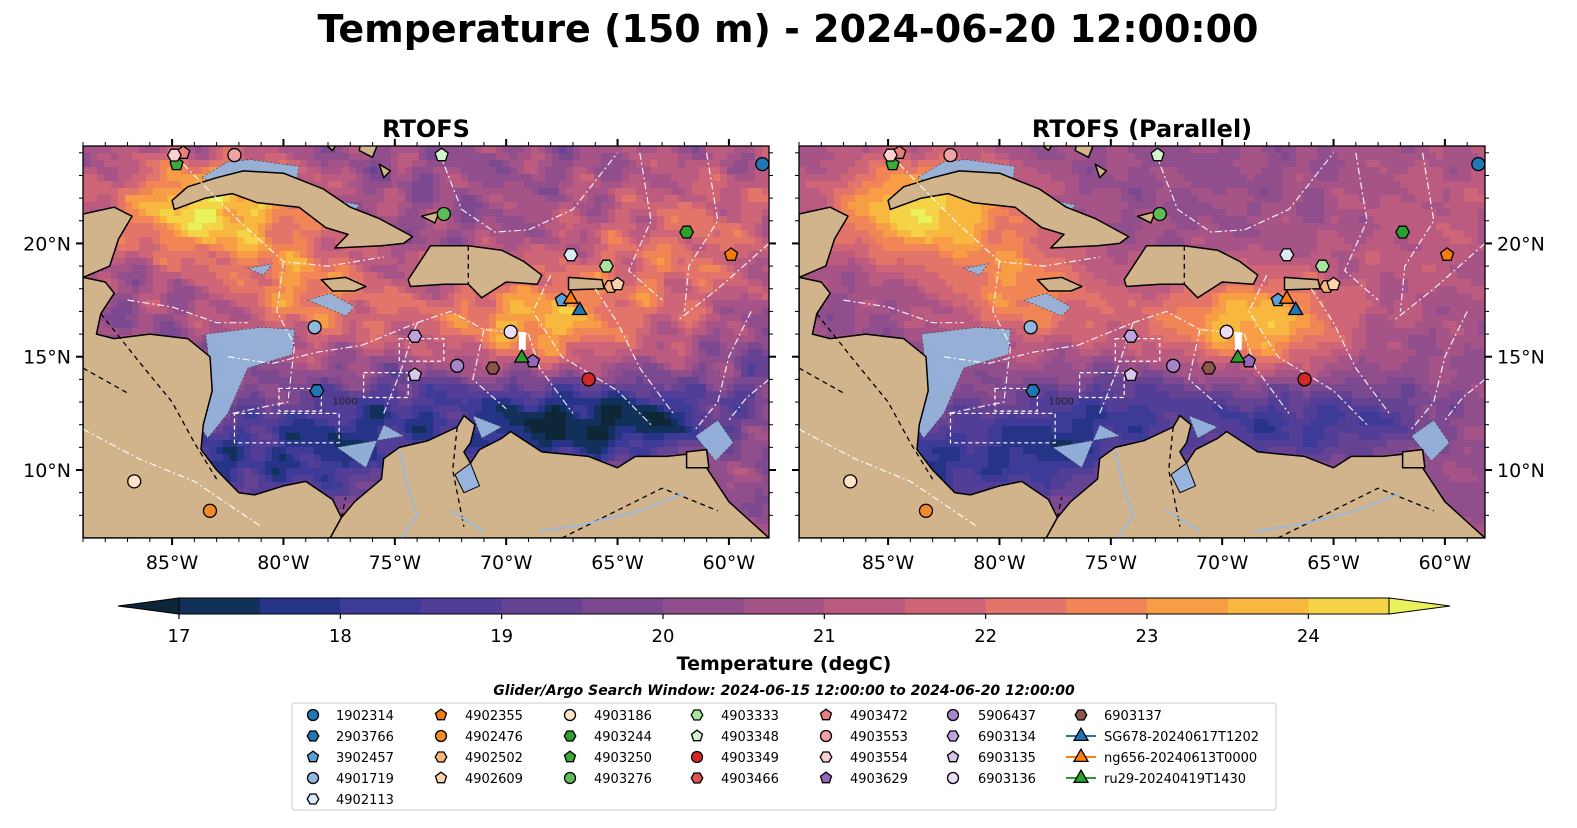 This screenshot has height=828, width=1577. Describe the element at coordinates (1419, 606) in the screenshot. I see `colorbar-extend-high` at that location.